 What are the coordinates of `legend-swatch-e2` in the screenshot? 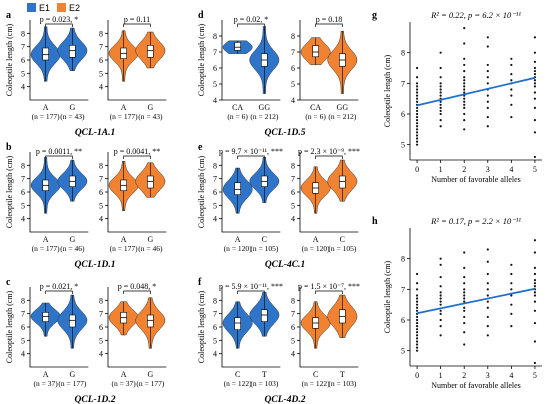 It's located at (61, 7).